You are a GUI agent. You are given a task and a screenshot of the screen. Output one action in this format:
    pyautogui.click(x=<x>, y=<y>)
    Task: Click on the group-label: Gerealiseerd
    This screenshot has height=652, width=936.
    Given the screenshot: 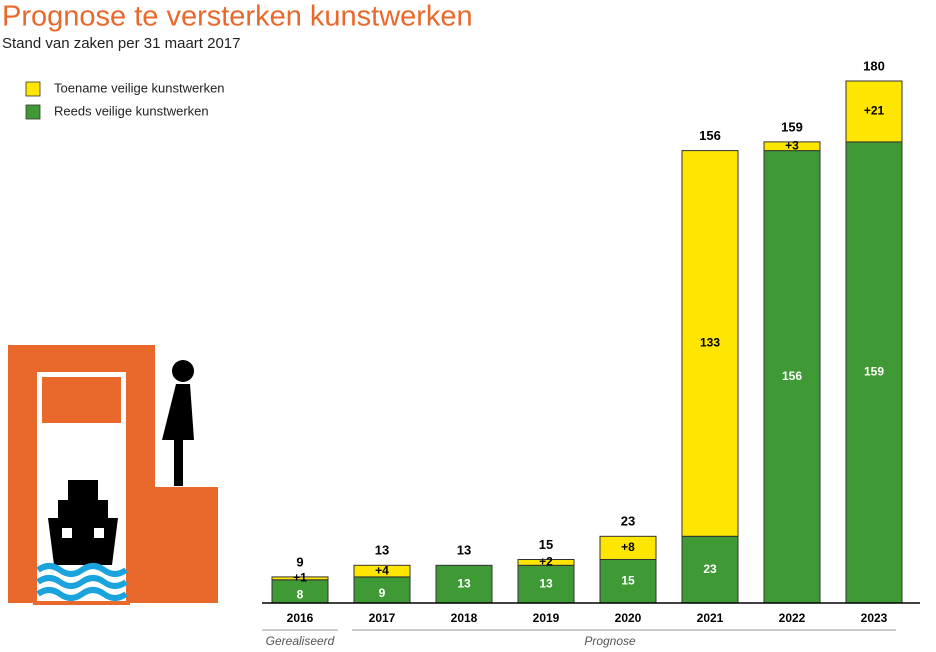 What is the action you would take?
    pyautogui.click(x=300, y=641)
    